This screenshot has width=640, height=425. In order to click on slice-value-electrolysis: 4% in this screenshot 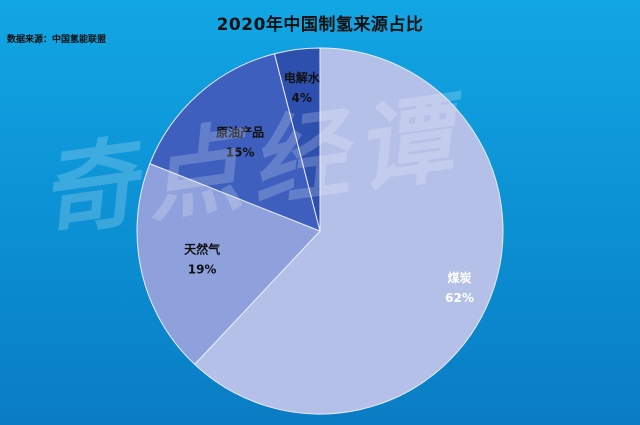, I will do `click(302, 98)`.